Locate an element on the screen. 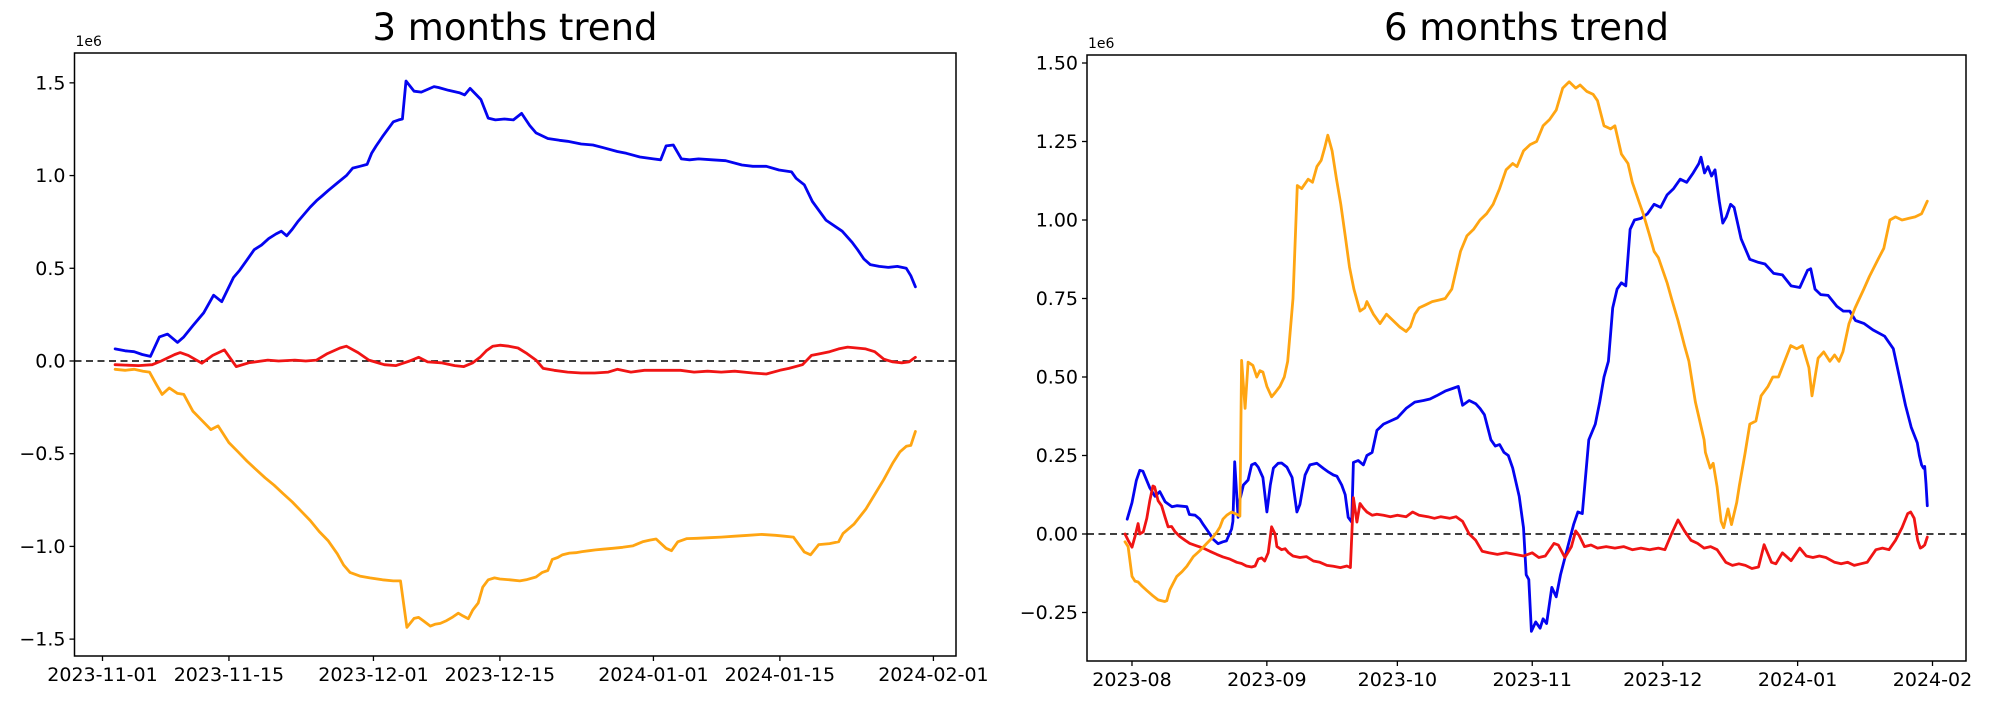 The image size is (2000, 704). x-tick-label: 2023-10 is located at coordinates (1397, 680).